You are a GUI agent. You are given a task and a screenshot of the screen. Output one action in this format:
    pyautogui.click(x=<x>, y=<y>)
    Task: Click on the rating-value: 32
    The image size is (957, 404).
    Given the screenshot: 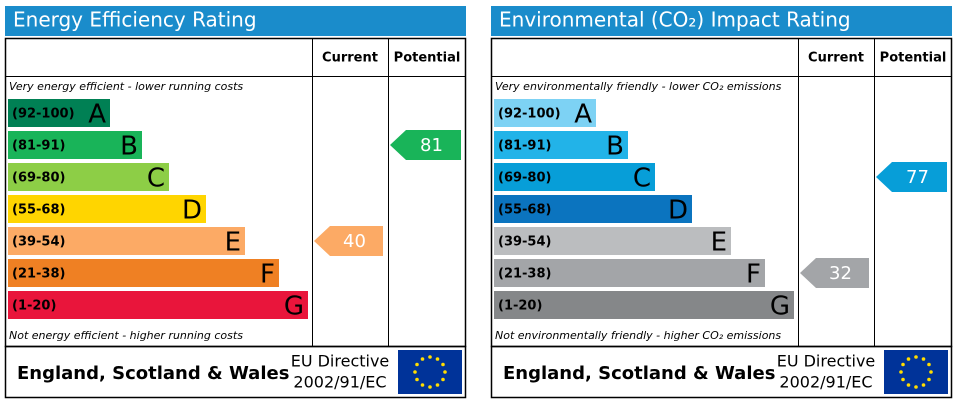 What is the action you would take?
    pyautogui.click(x=840, y=273)
    